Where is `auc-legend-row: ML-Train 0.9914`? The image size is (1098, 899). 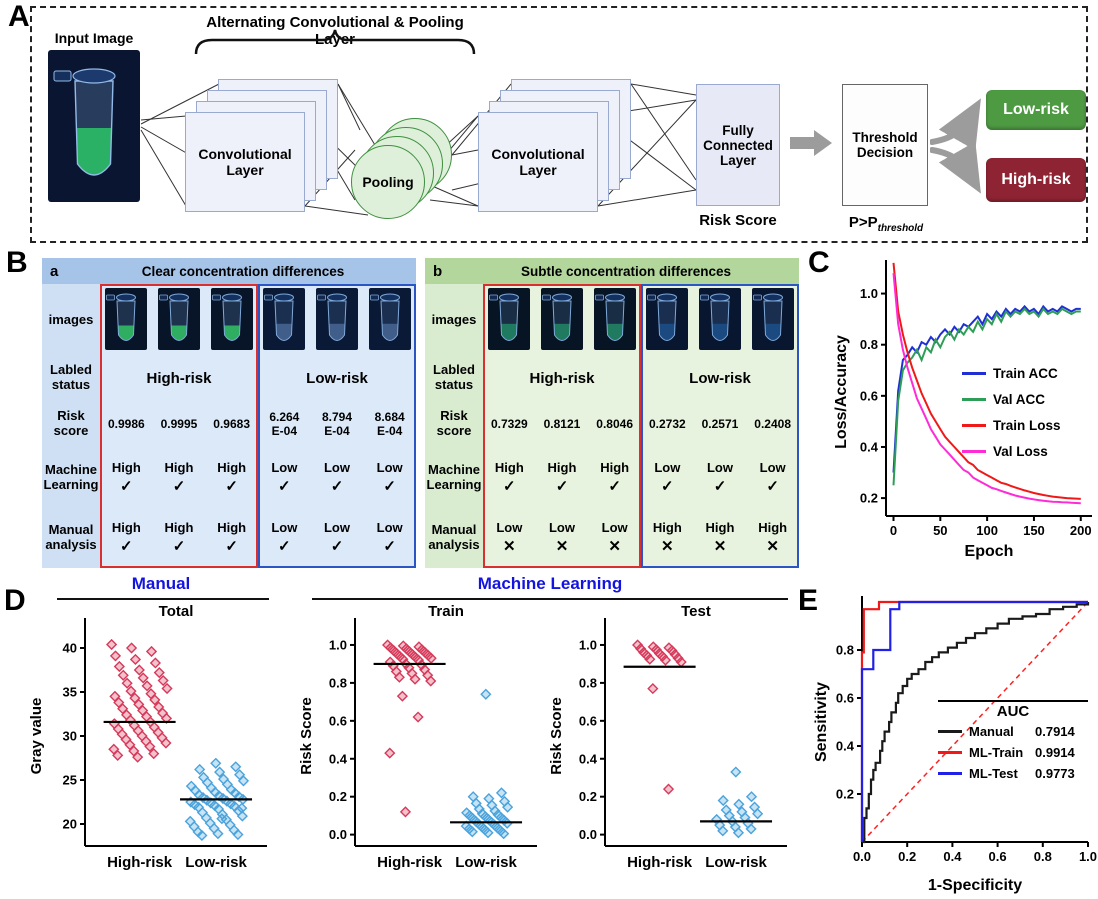
auc-legend-row: ML-Train 0.9914 is located at coordinates (1013, 752).